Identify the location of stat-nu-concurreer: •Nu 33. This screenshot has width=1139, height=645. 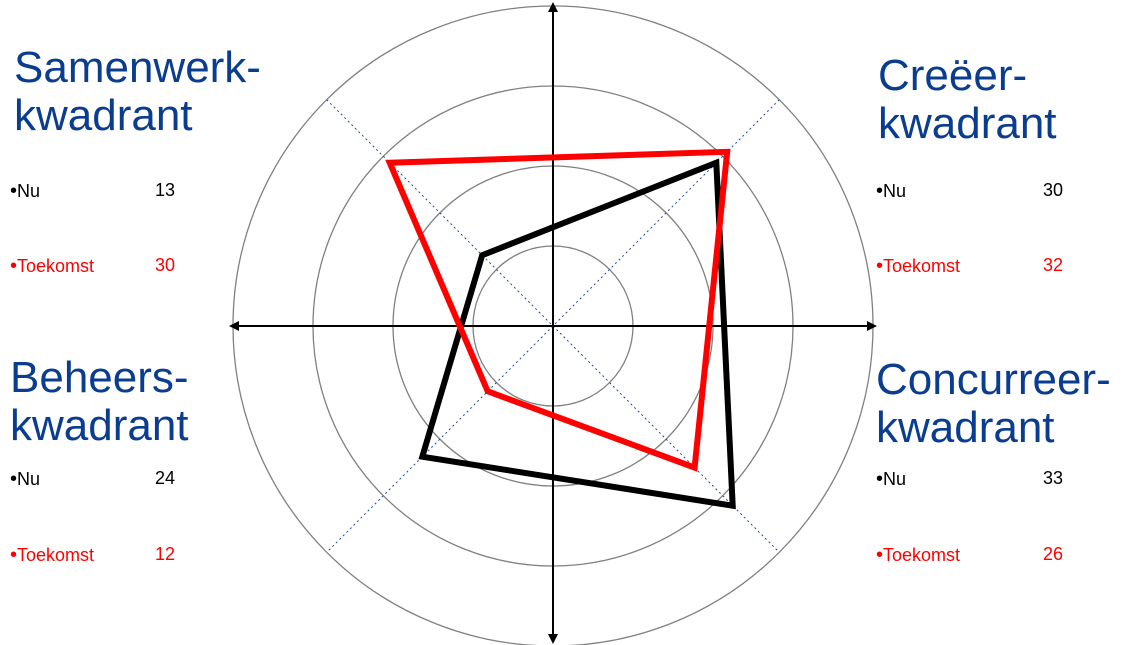
(970, 479).